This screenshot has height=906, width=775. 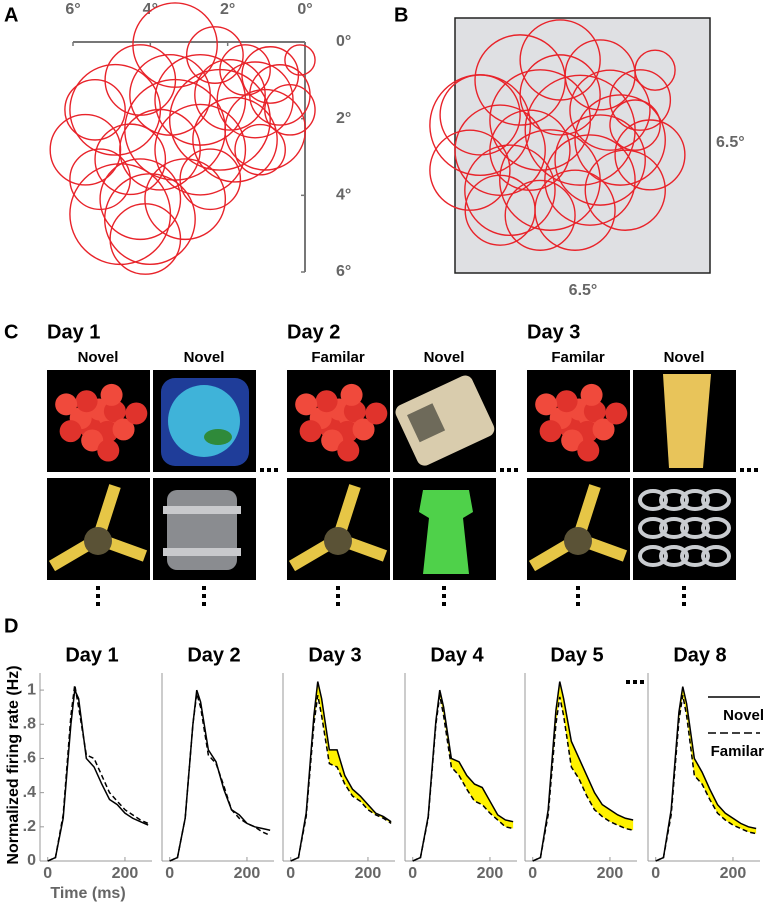 What do you see at coordinates (738, 751) in the screenshot?
I see `legend-label: Familar` at bounding box center [738, 751].